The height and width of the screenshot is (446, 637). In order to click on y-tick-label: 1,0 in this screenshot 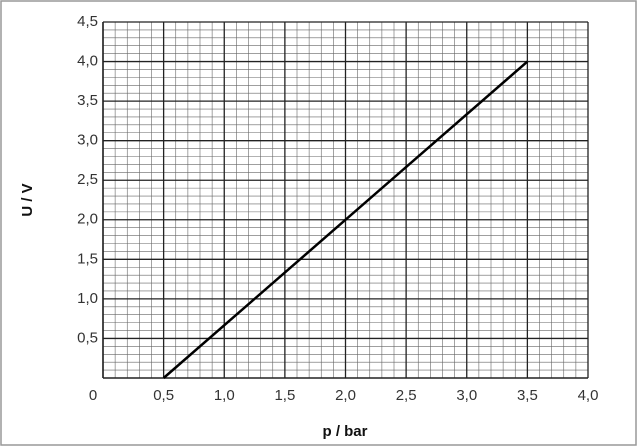, I will do `click(87, 298)`.